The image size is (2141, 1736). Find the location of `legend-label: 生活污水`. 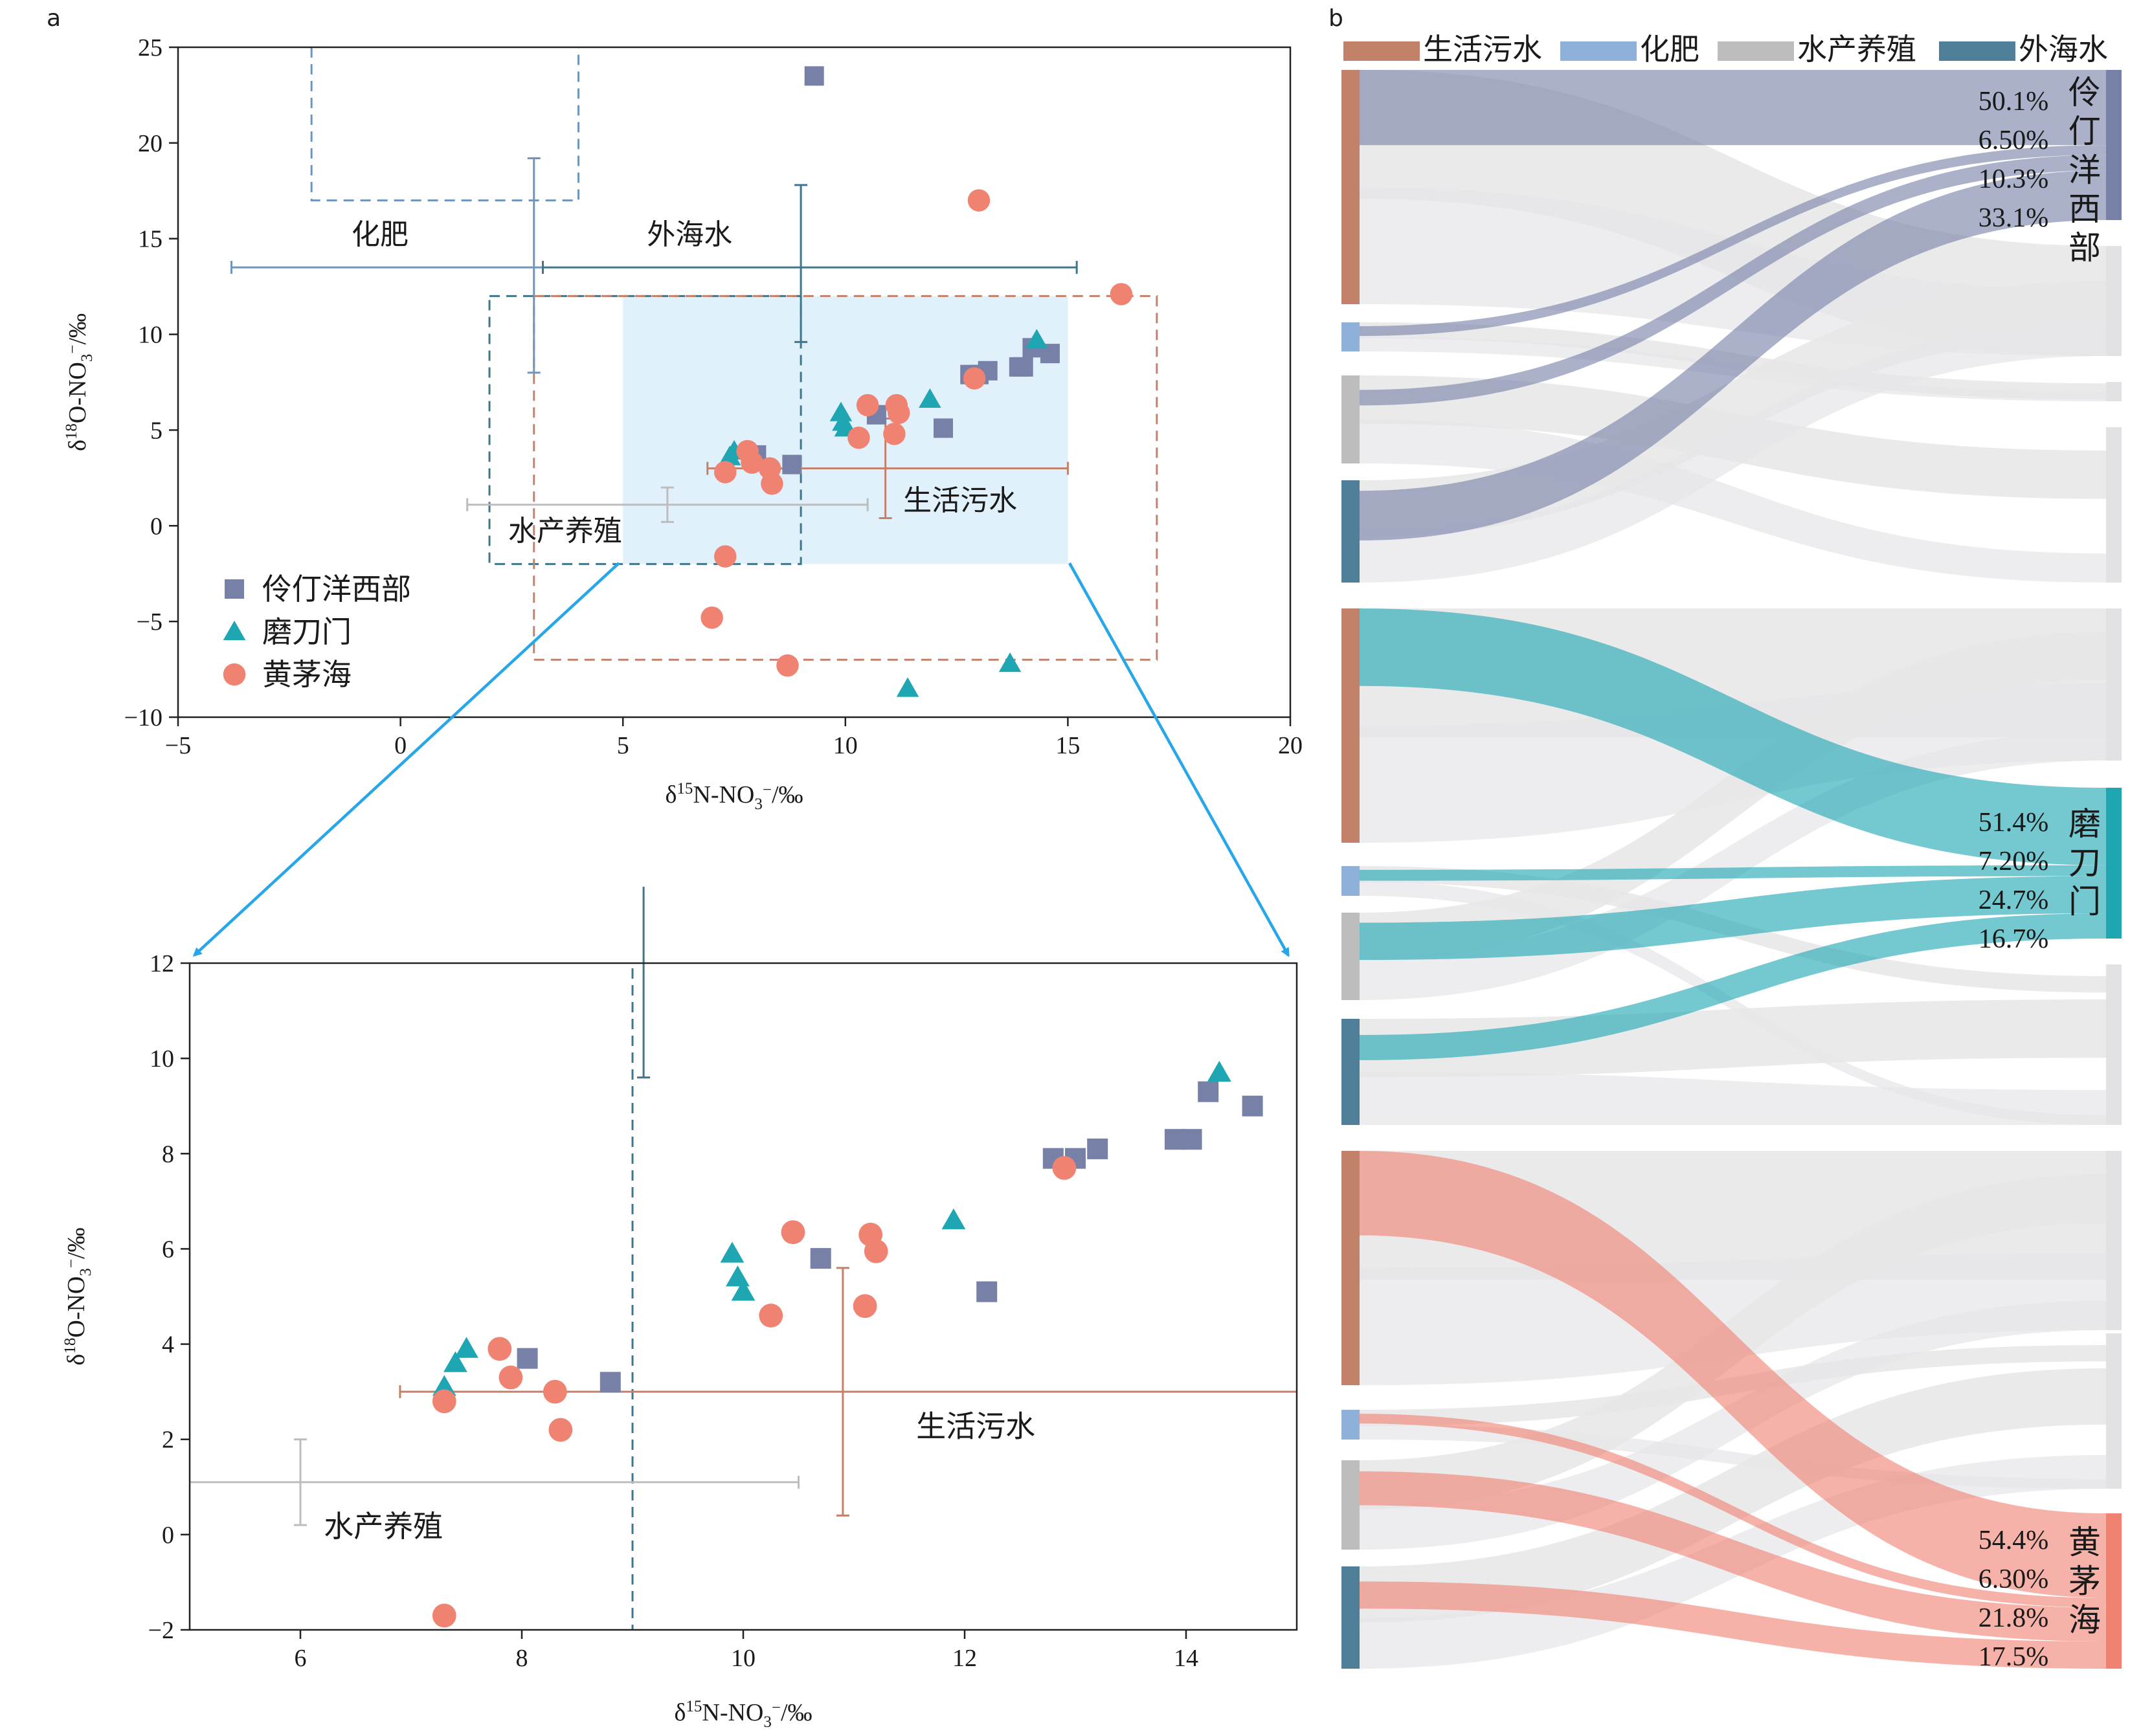

legend-label: 生活污水 is located at coordinates (1483, 49).